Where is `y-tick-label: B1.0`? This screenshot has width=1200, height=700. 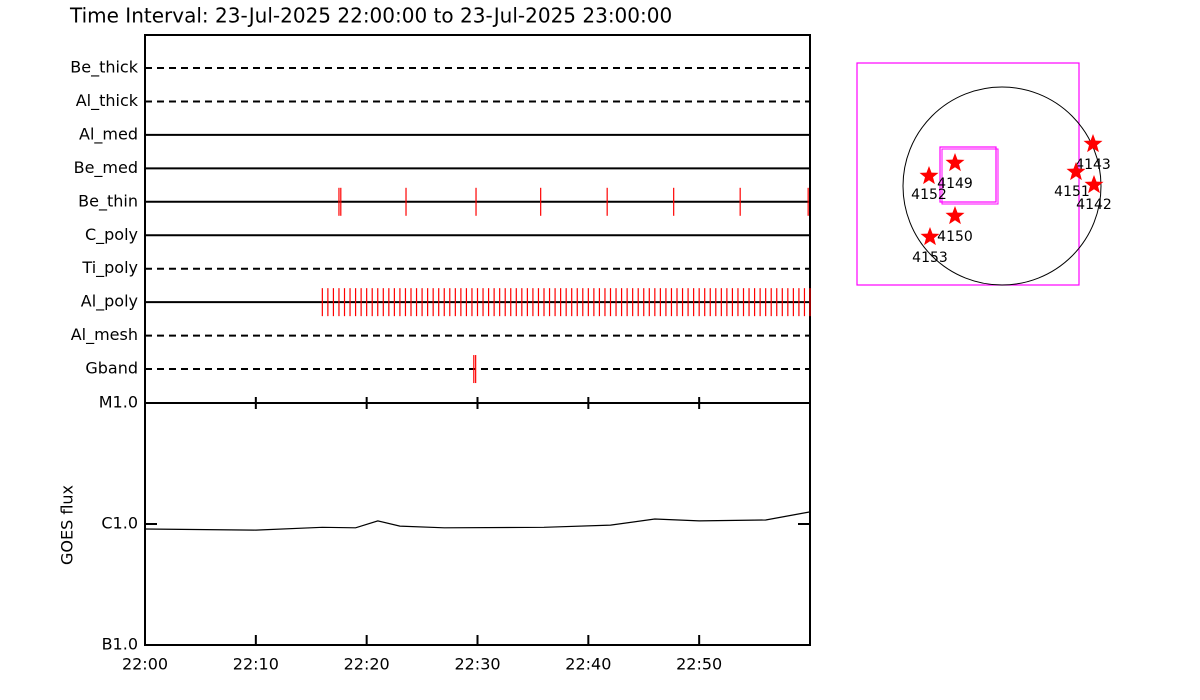 y-tick-label: B1.0 is located at coordinates (120, 644).